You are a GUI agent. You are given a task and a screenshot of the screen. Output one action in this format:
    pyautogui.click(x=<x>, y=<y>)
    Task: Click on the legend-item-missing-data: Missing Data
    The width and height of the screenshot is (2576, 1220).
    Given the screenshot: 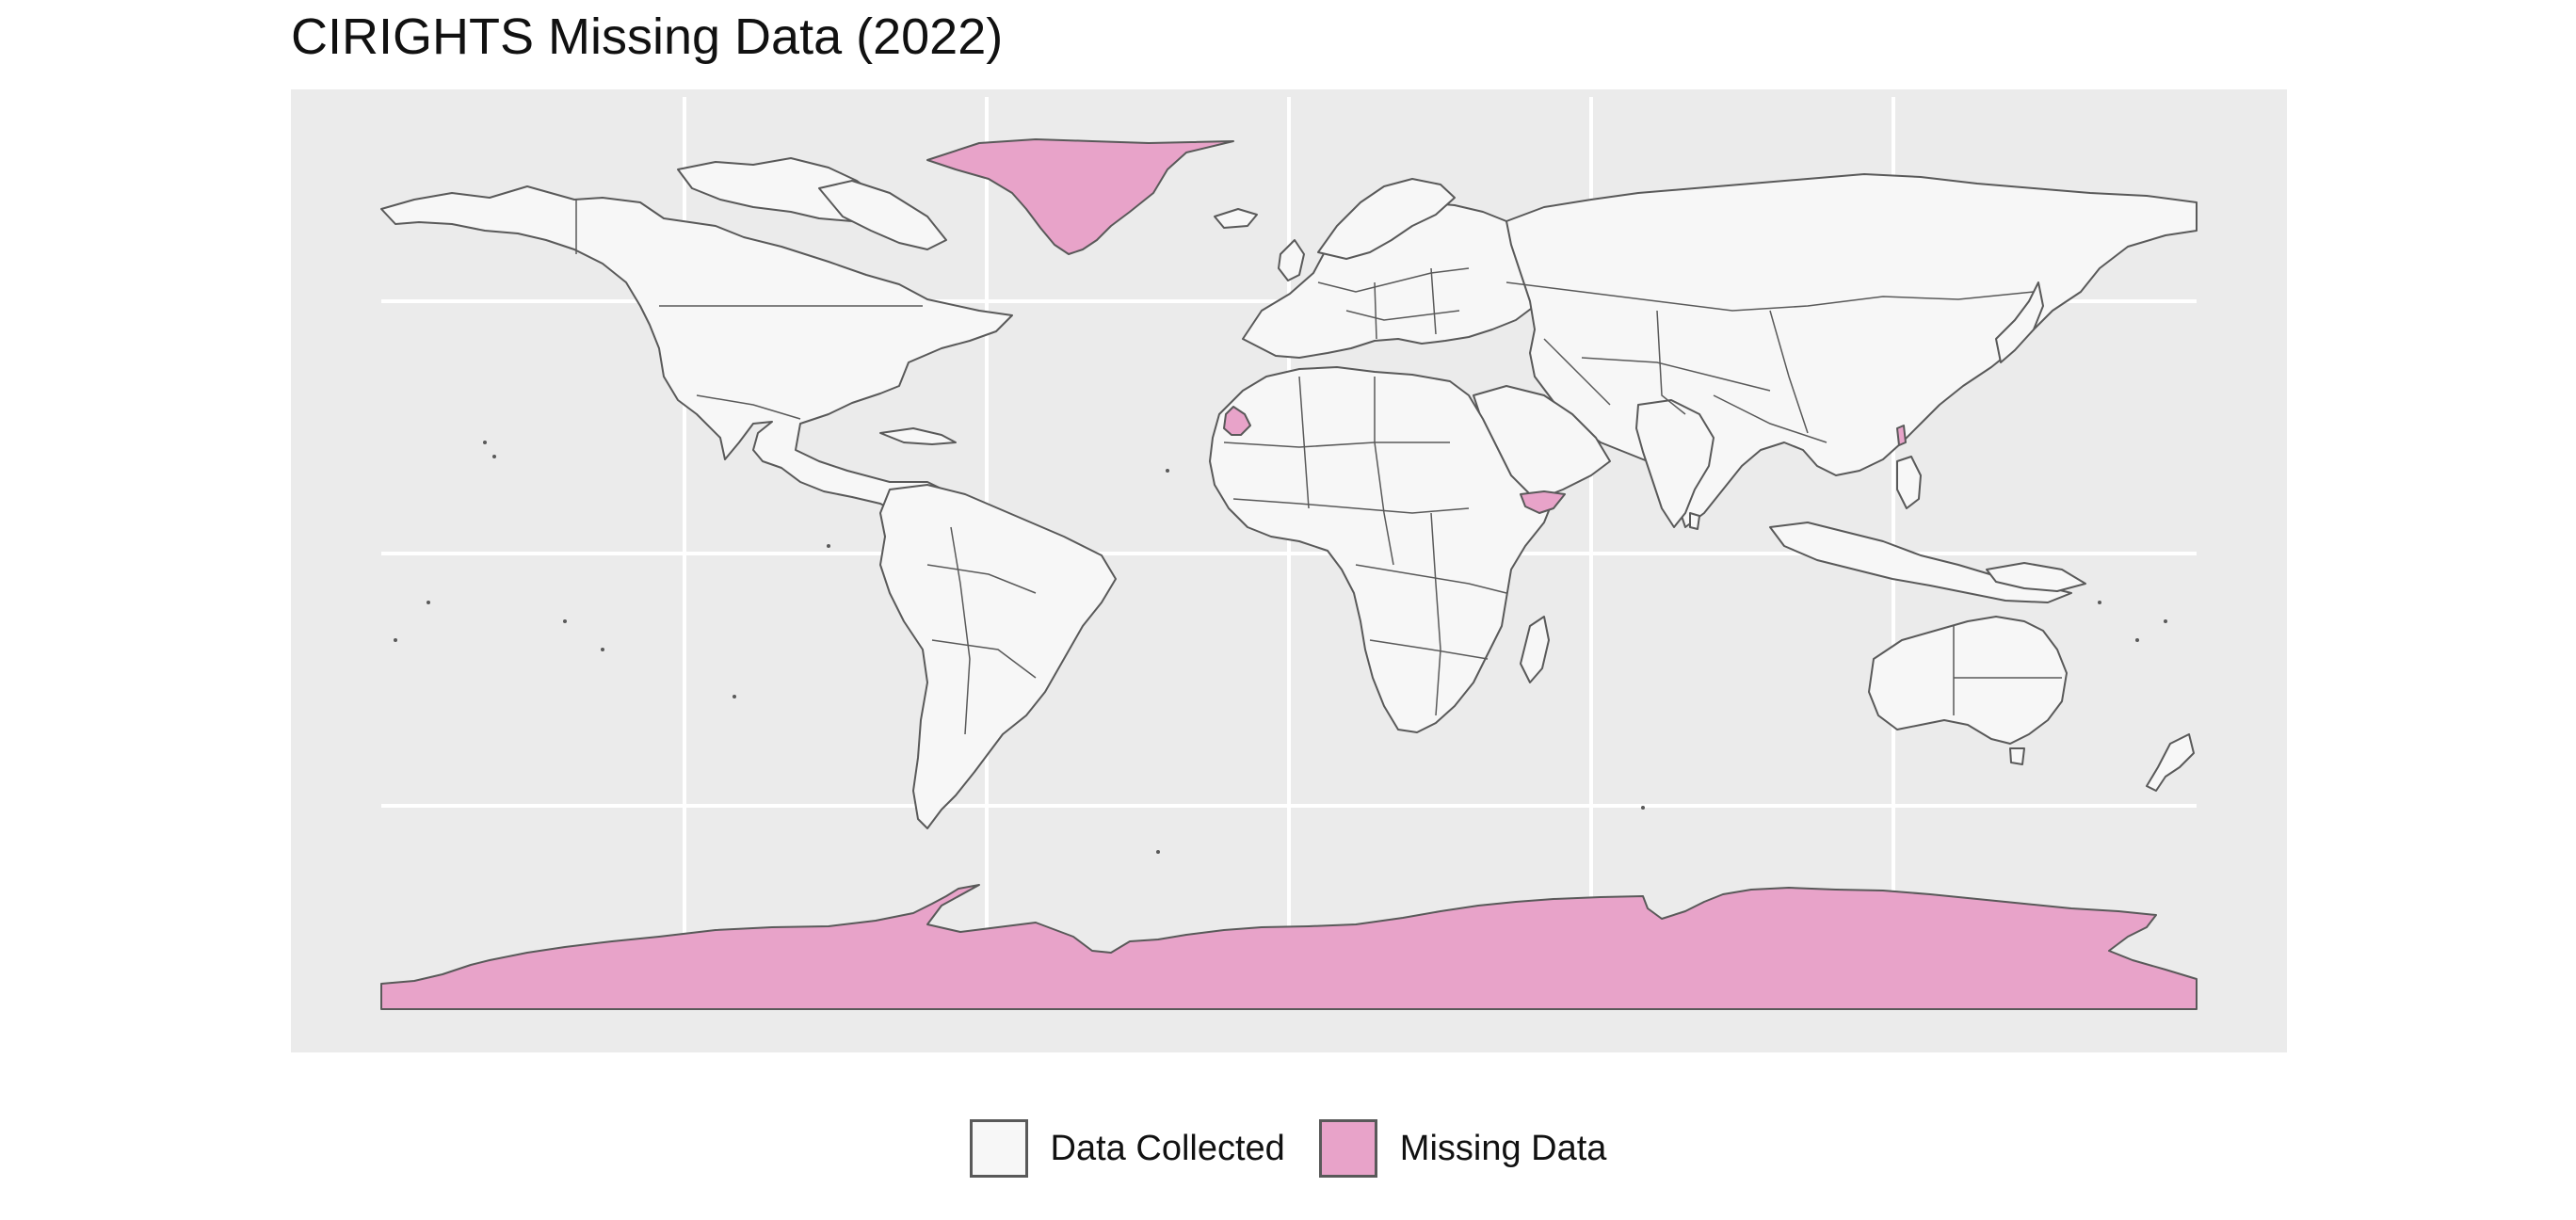 What is the action you would take?
    pyautogui.click(x=1462, y=1148)
    